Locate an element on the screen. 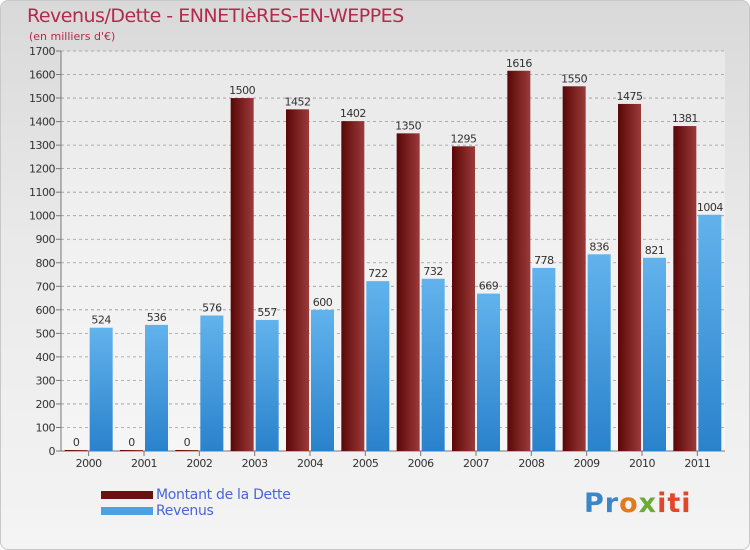  data-label-revenus: 821 is located at coordinates (655, 250).